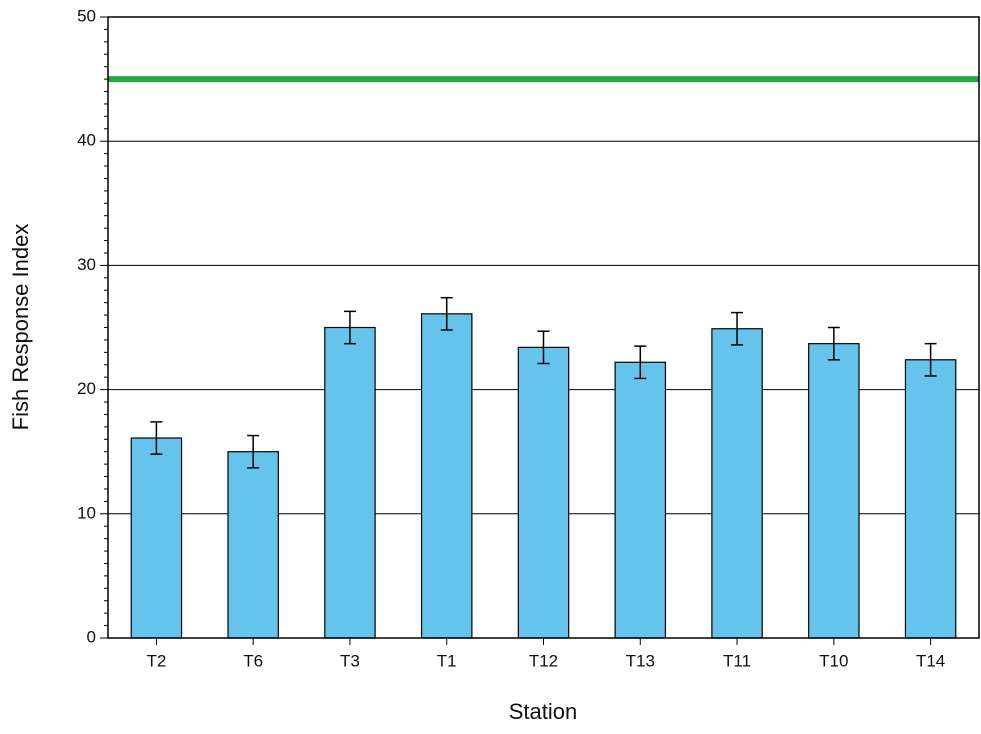  I want to click on x-tick-label: T2, so click(156, 660).